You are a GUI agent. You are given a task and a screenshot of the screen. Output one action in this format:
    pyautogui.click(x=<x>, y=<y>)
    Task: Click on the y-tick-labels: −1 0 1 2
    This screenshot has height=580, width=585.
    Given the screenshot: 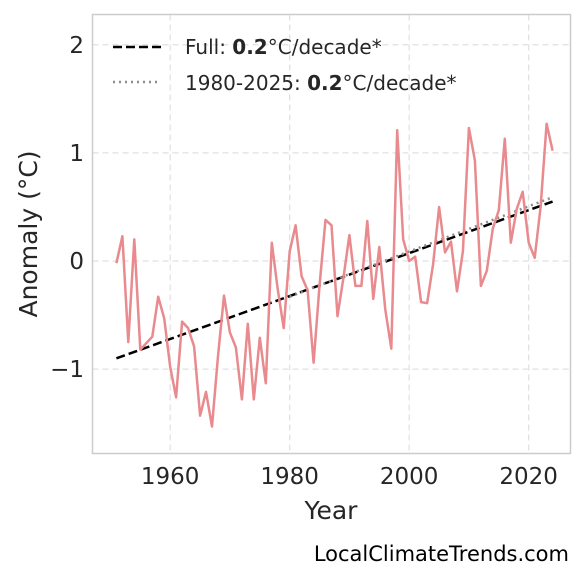 What is the action you would take?
    pyautogui.click(x=67, y=208)
    